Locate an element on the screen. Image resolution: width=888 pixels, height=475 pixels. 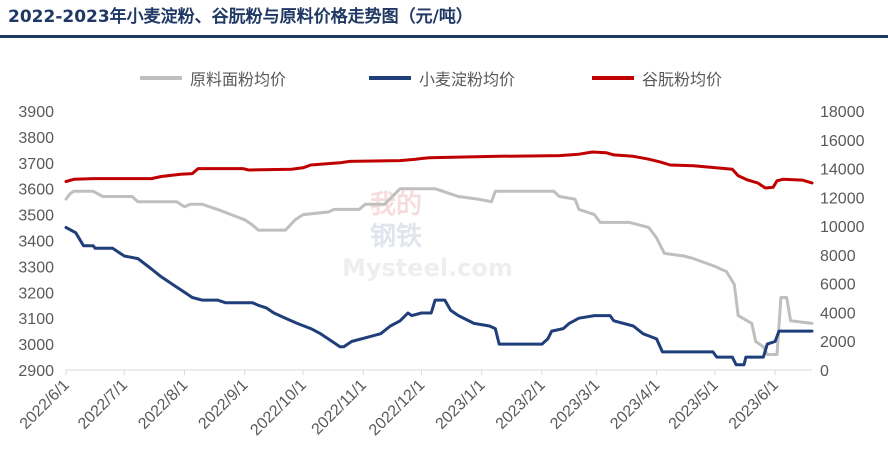
x-tick-label: 2022/11/1 is located at coordinates (340, 408).